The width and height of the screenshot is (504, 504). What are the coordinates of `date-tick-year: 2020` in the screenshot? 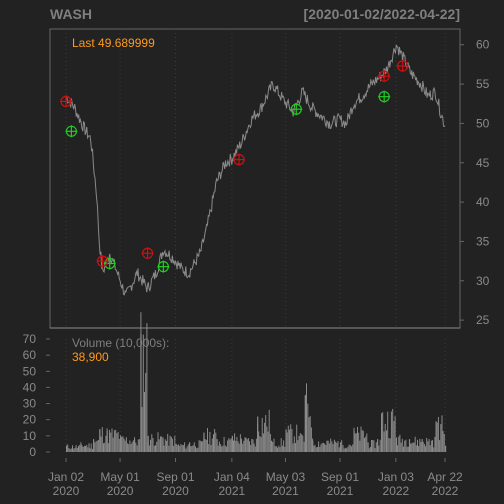 It's located at (175, 491).